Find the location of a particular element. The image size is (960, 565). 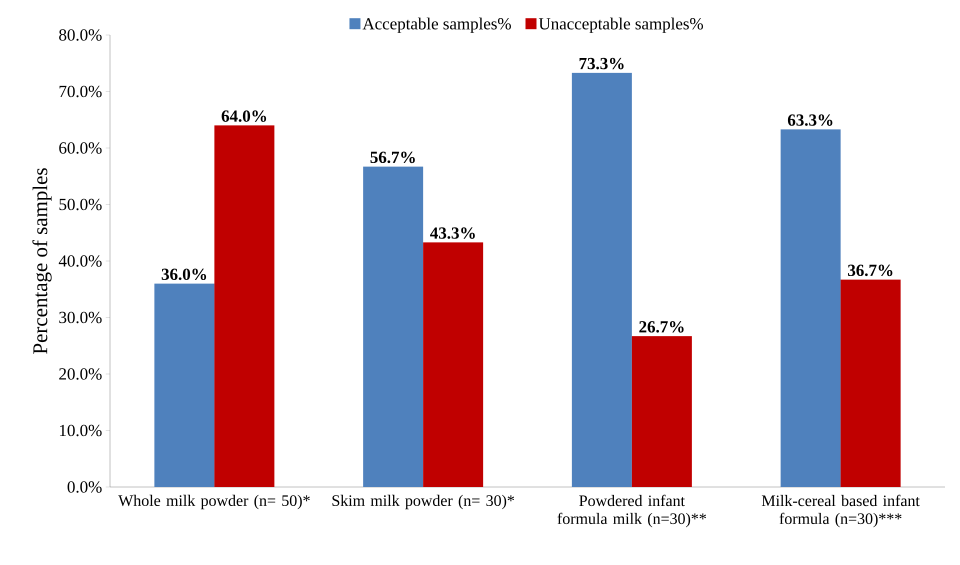

data-label: 43.3% is located at coordinates (452, 233).